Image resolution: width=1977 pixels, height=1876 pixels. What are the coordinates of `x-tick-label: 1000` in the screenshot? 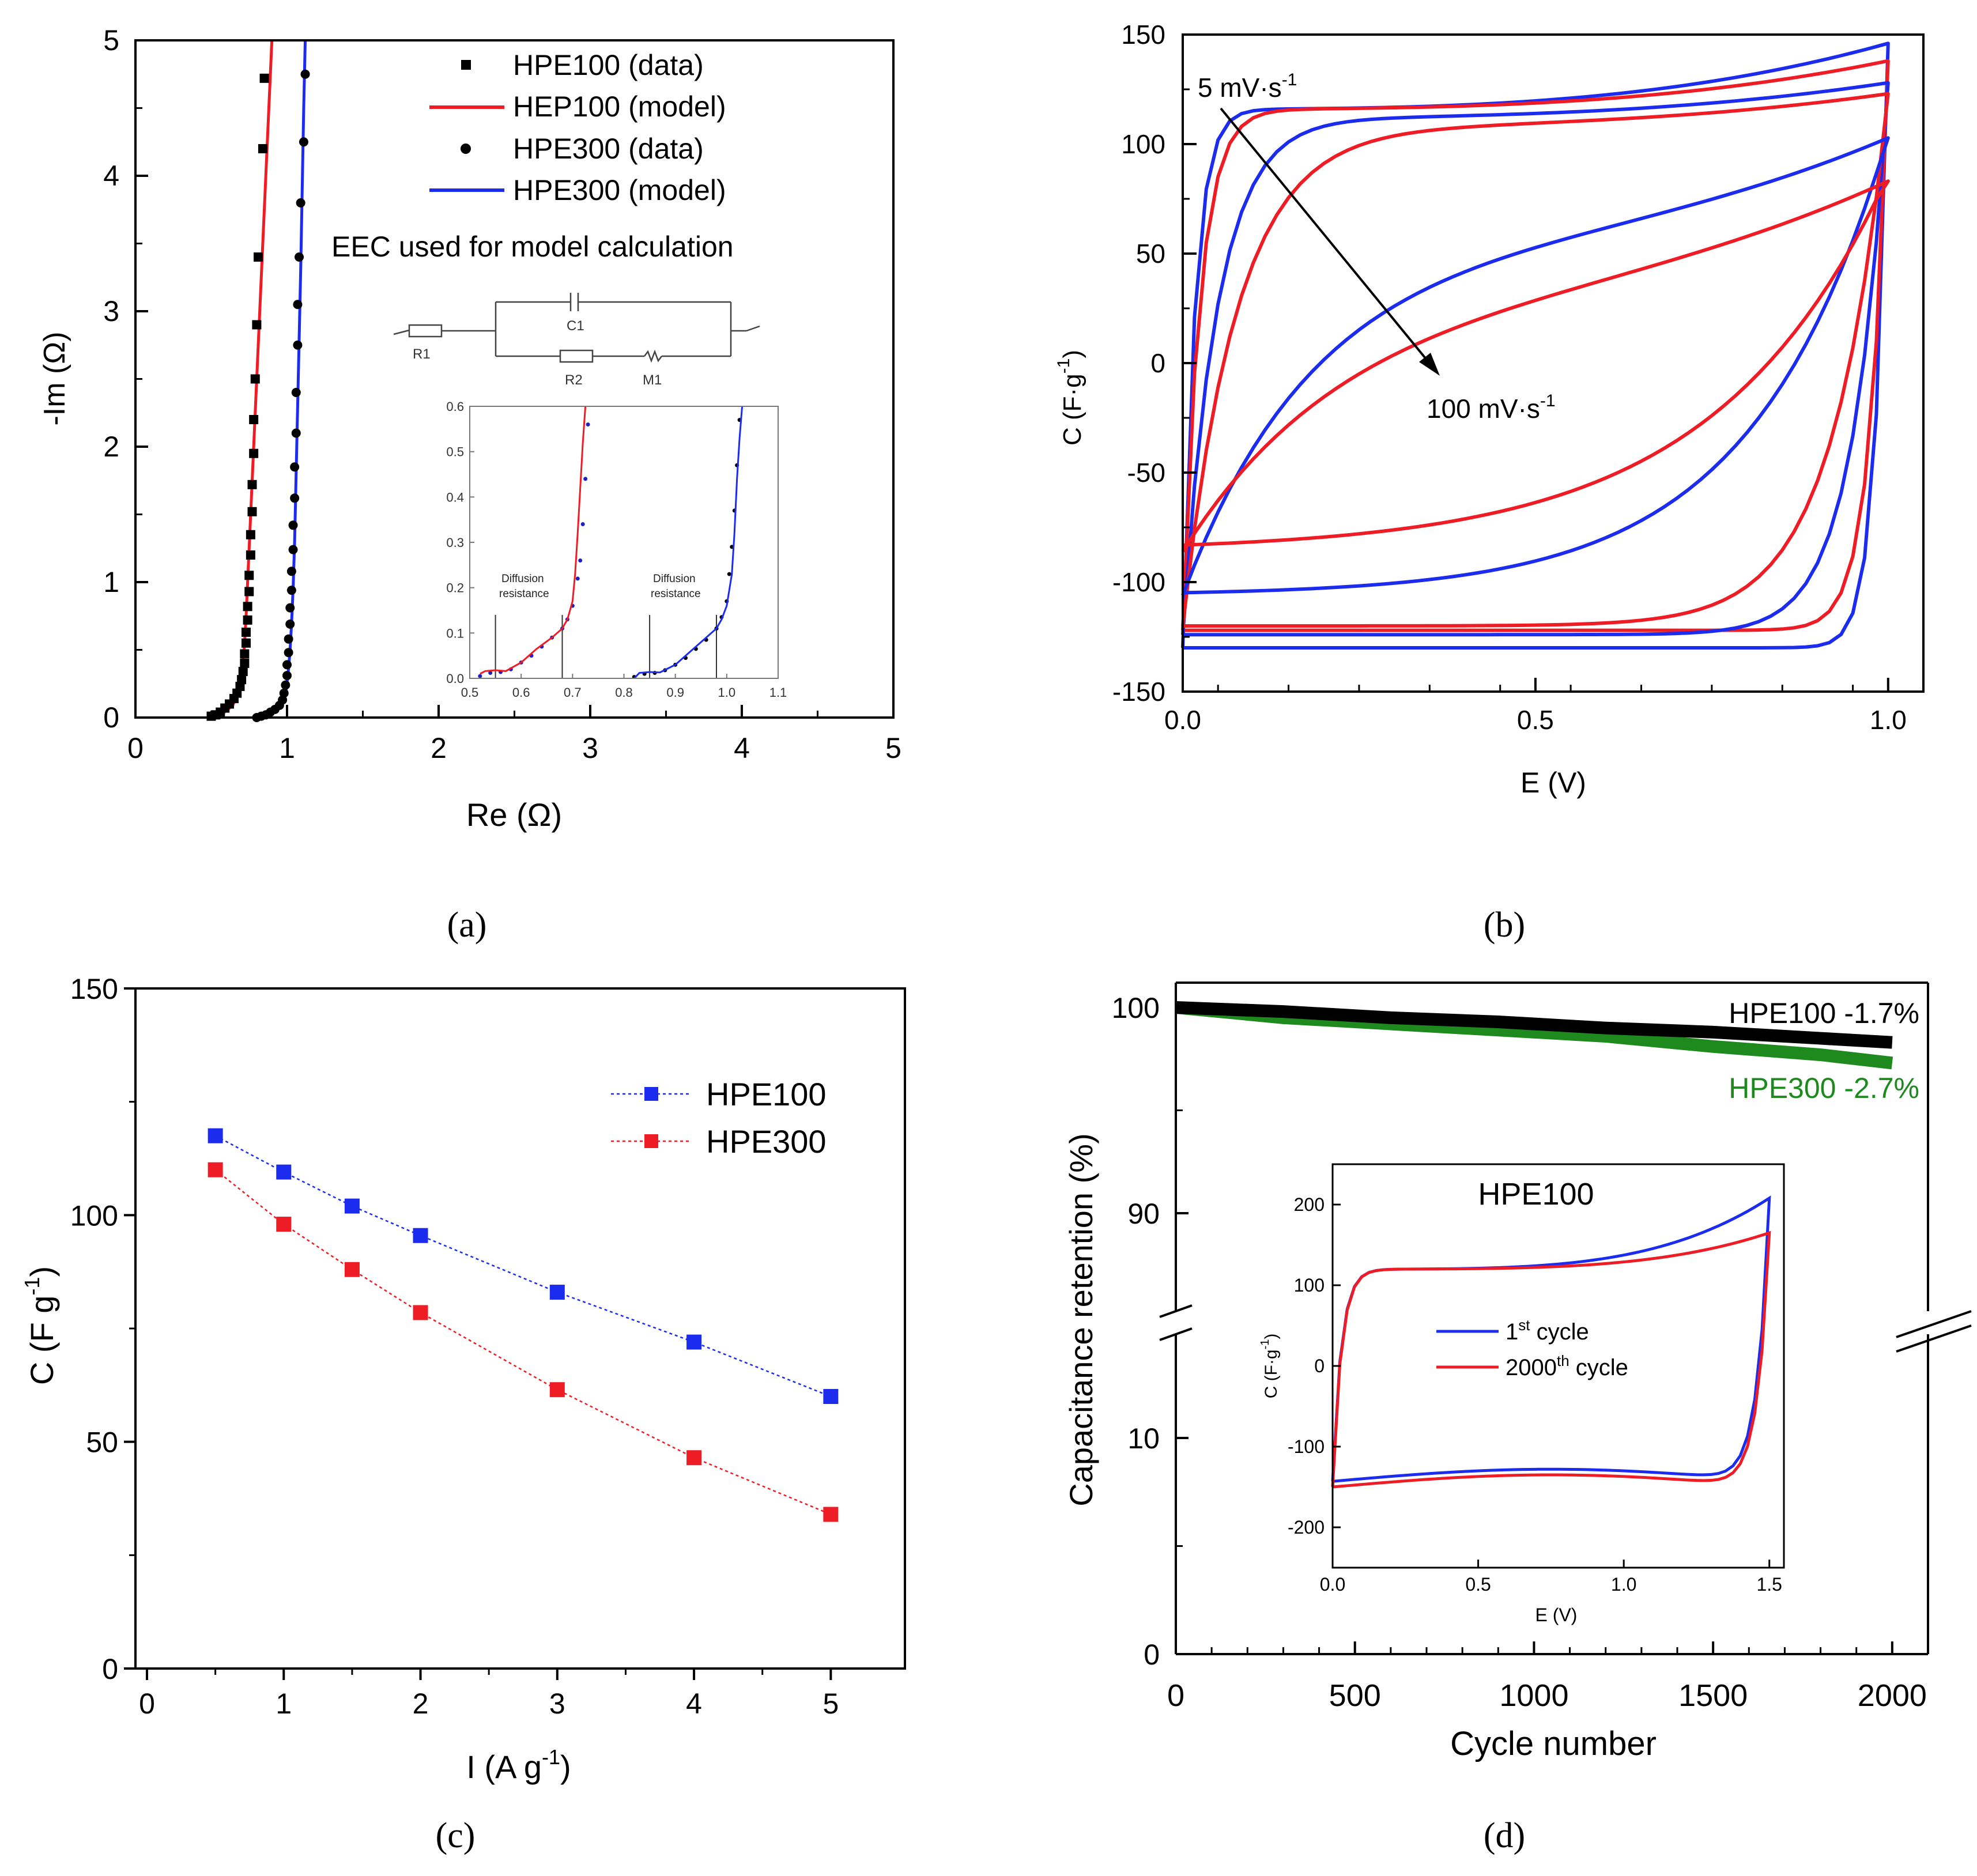 It's located at (1533, 1695).